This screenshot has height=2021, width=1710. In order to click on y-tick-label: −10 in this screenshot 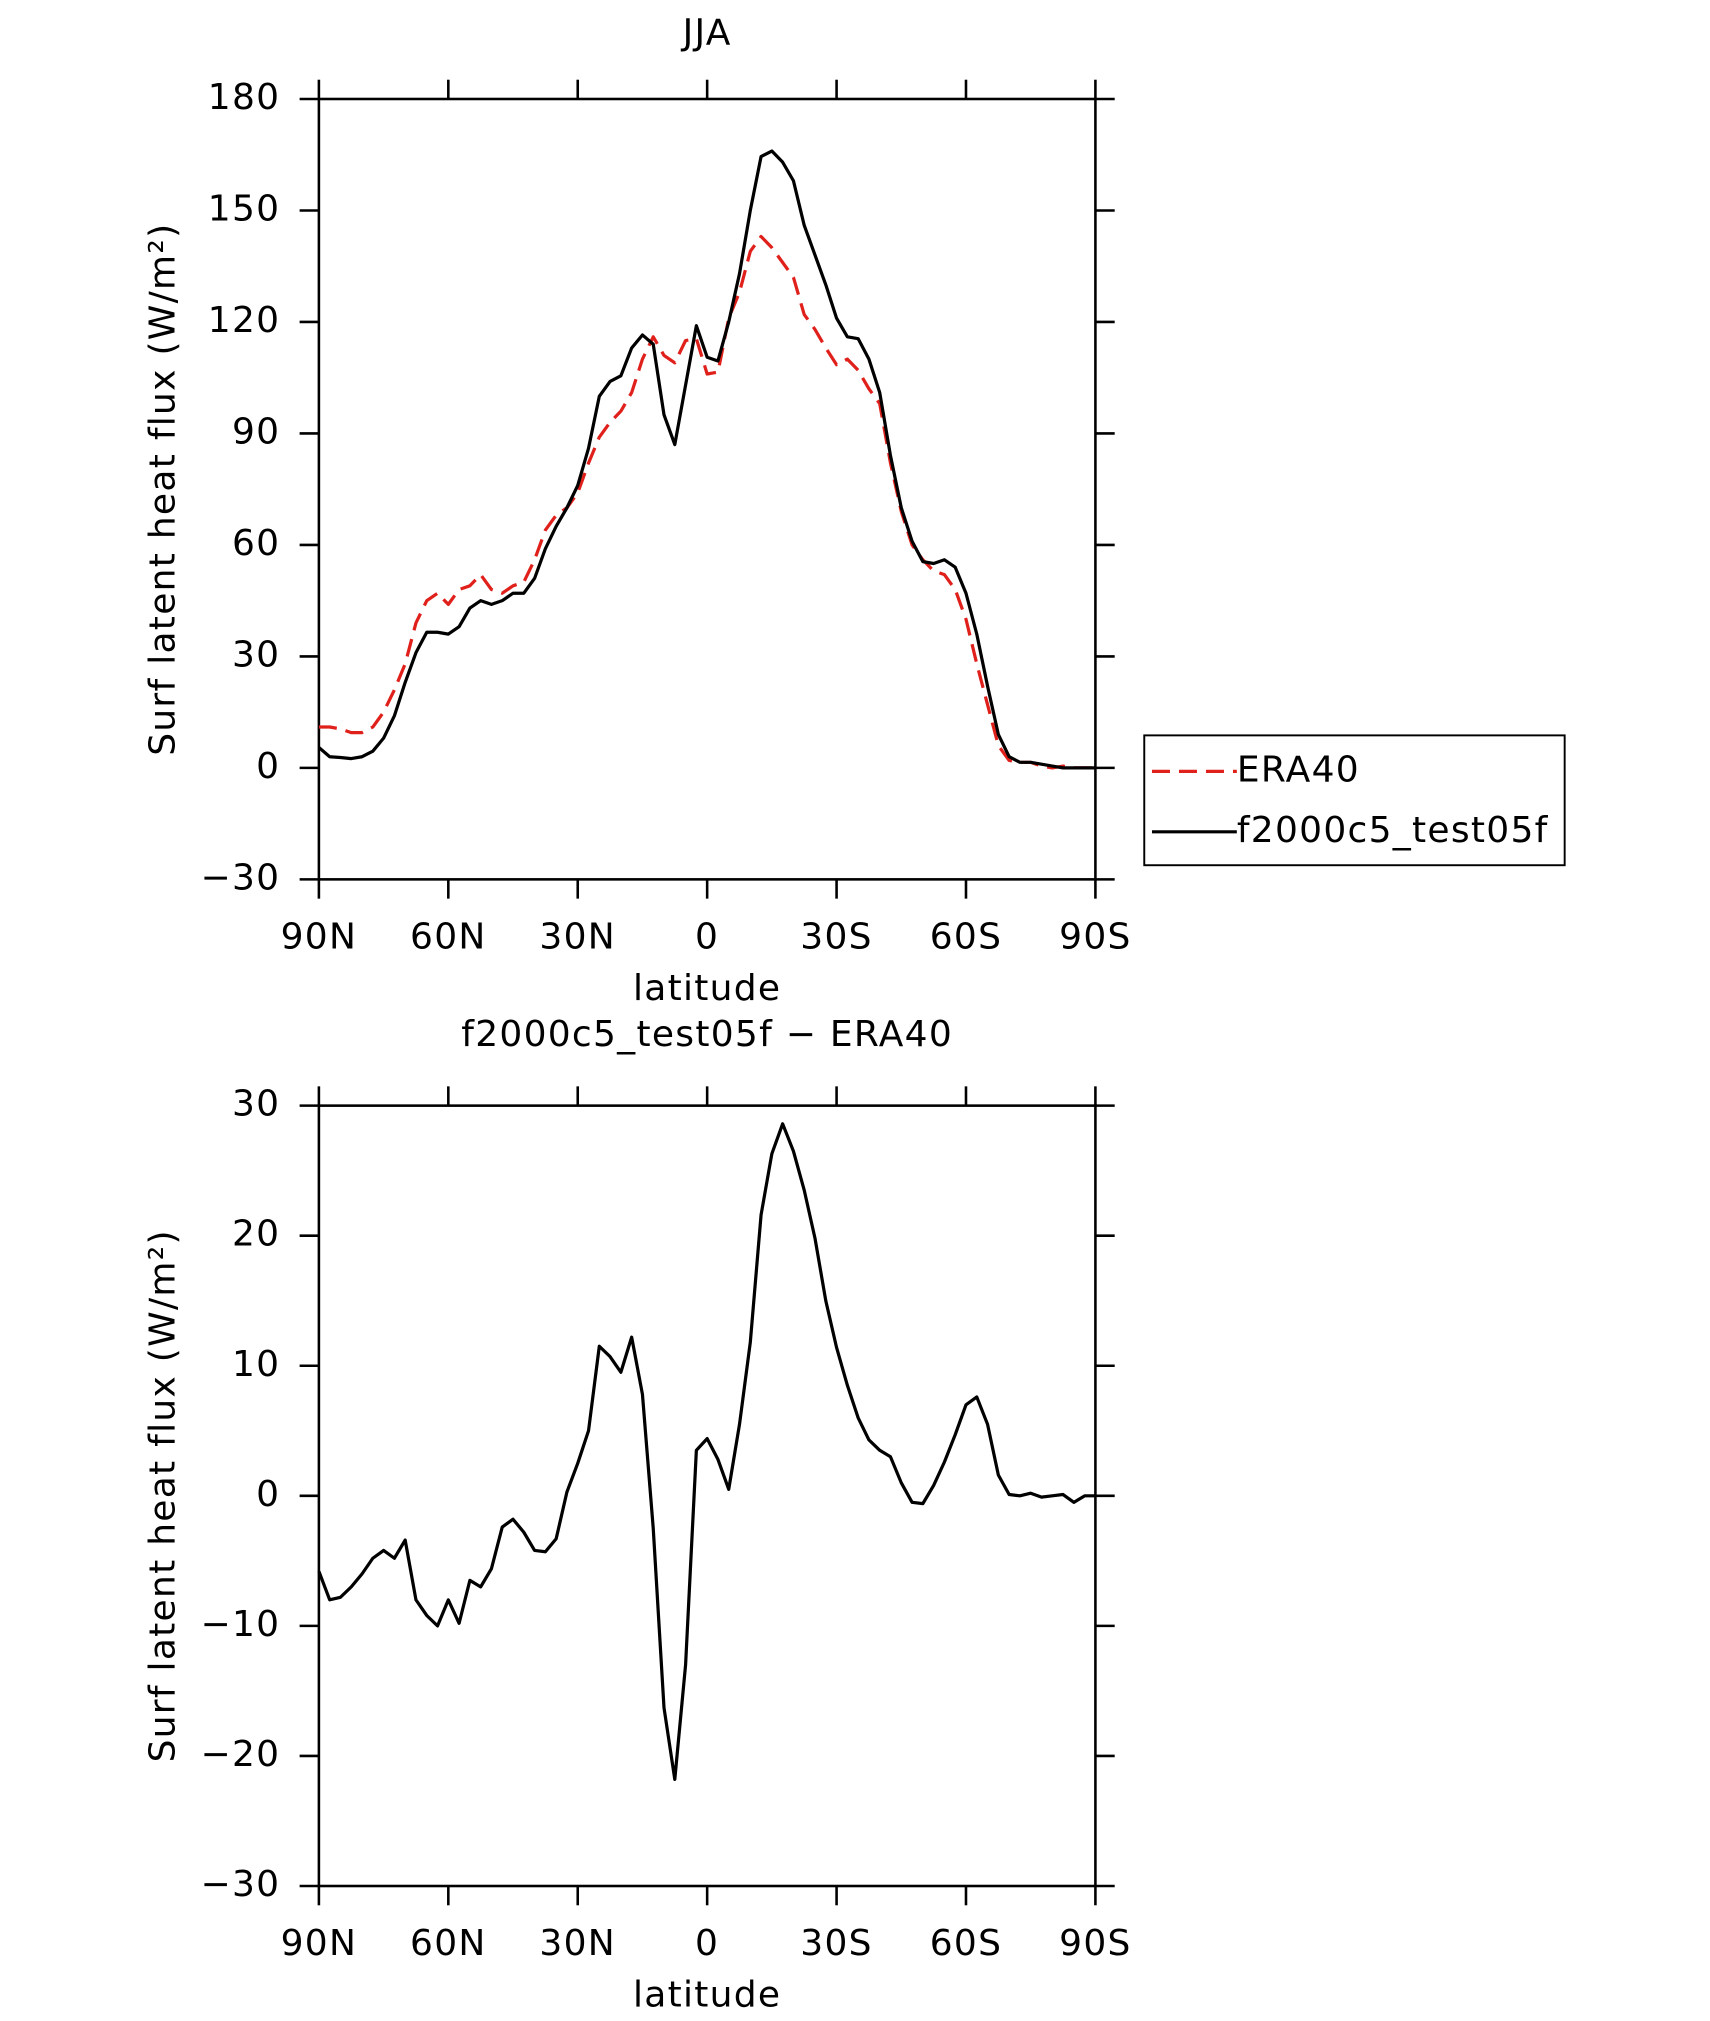, I will do `click(241, 1624)`.